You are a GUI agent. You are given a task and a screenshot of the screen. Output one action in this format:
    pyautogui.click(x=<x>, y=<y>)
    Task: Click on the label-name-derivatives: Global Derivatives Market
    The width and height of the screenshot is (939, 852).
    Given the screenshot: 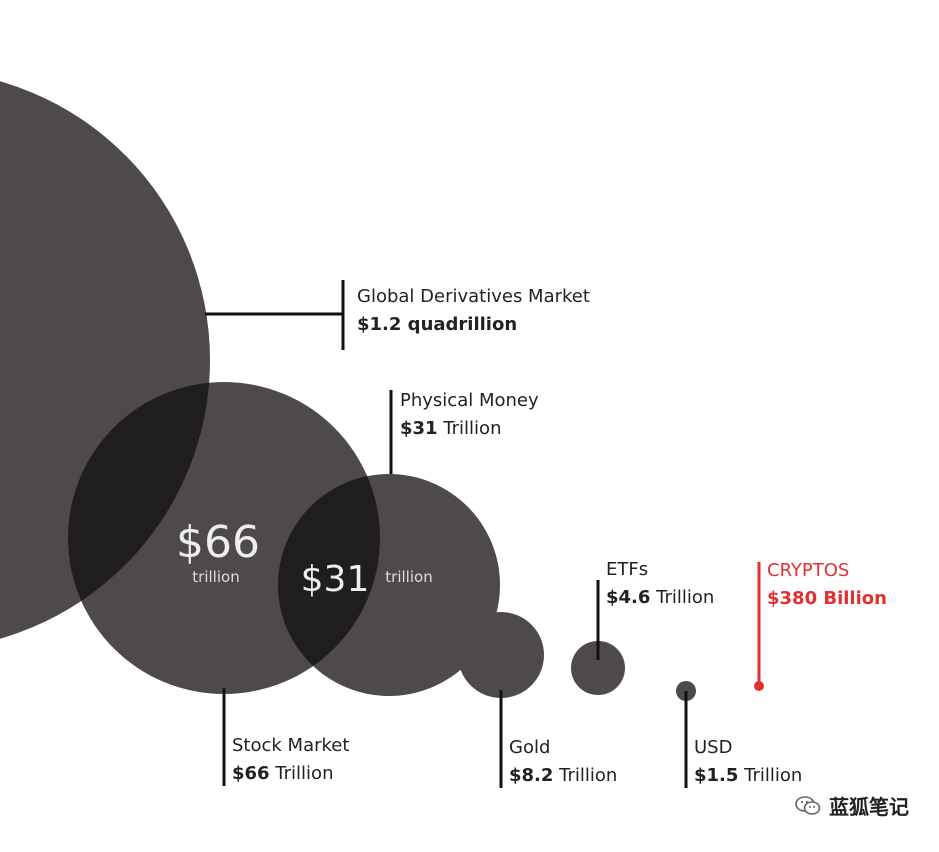 What is the action you would take?
    pyautogui.click(x=473, y=296)
    